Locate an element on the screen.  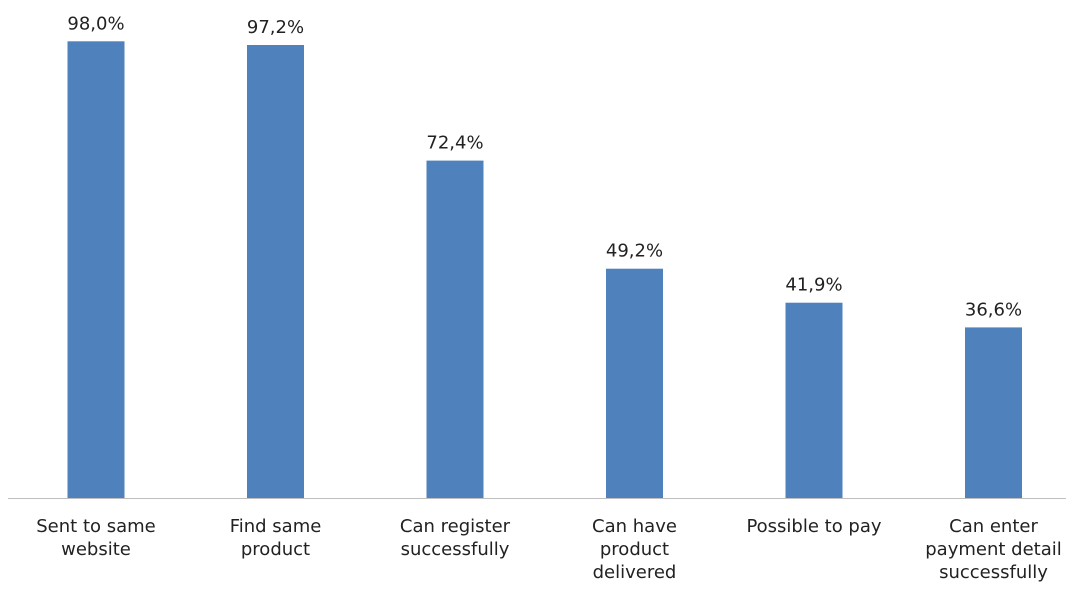
data-label-5: 41,9% is located at coordinates (813, 285).